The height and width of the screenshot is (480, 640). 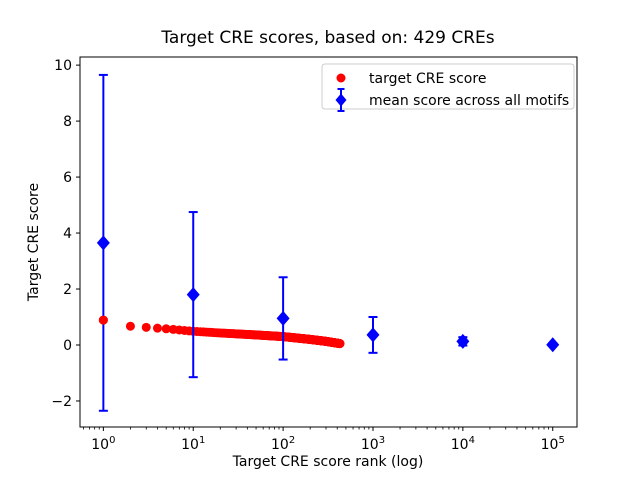 I want to click on x-tick-label: 10², so click(x=283, y=444).